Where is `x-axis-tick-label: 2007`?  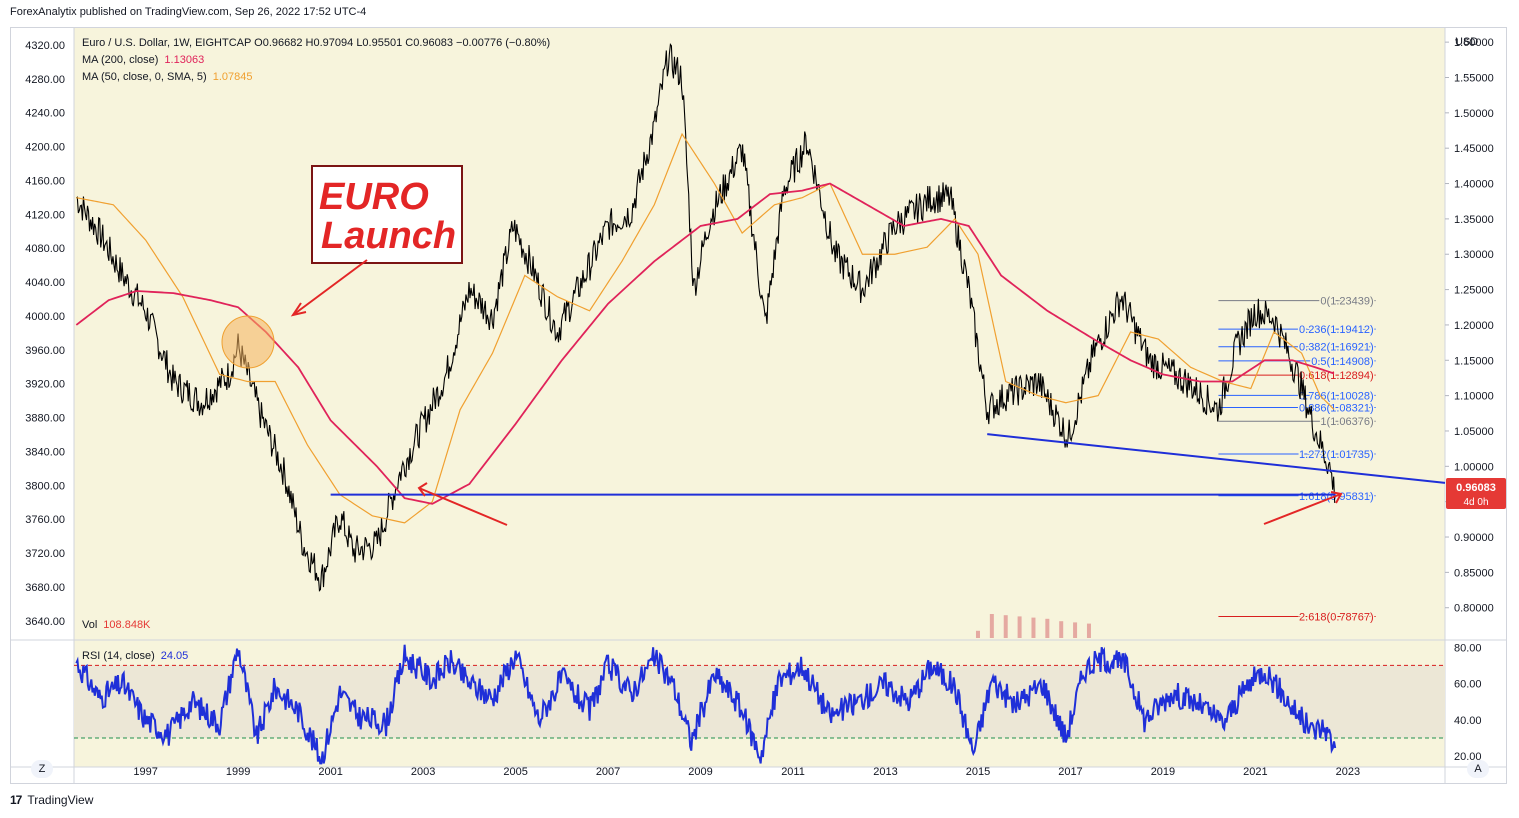
x-axis-tick-label: 2007 is located at coordinates (608, 772).